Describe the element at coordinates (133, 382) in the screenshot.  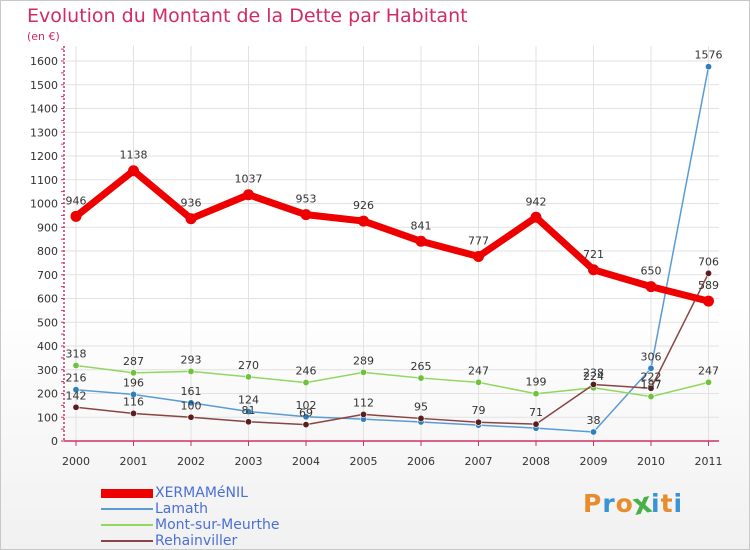
I see `data-label: 196` at that location.